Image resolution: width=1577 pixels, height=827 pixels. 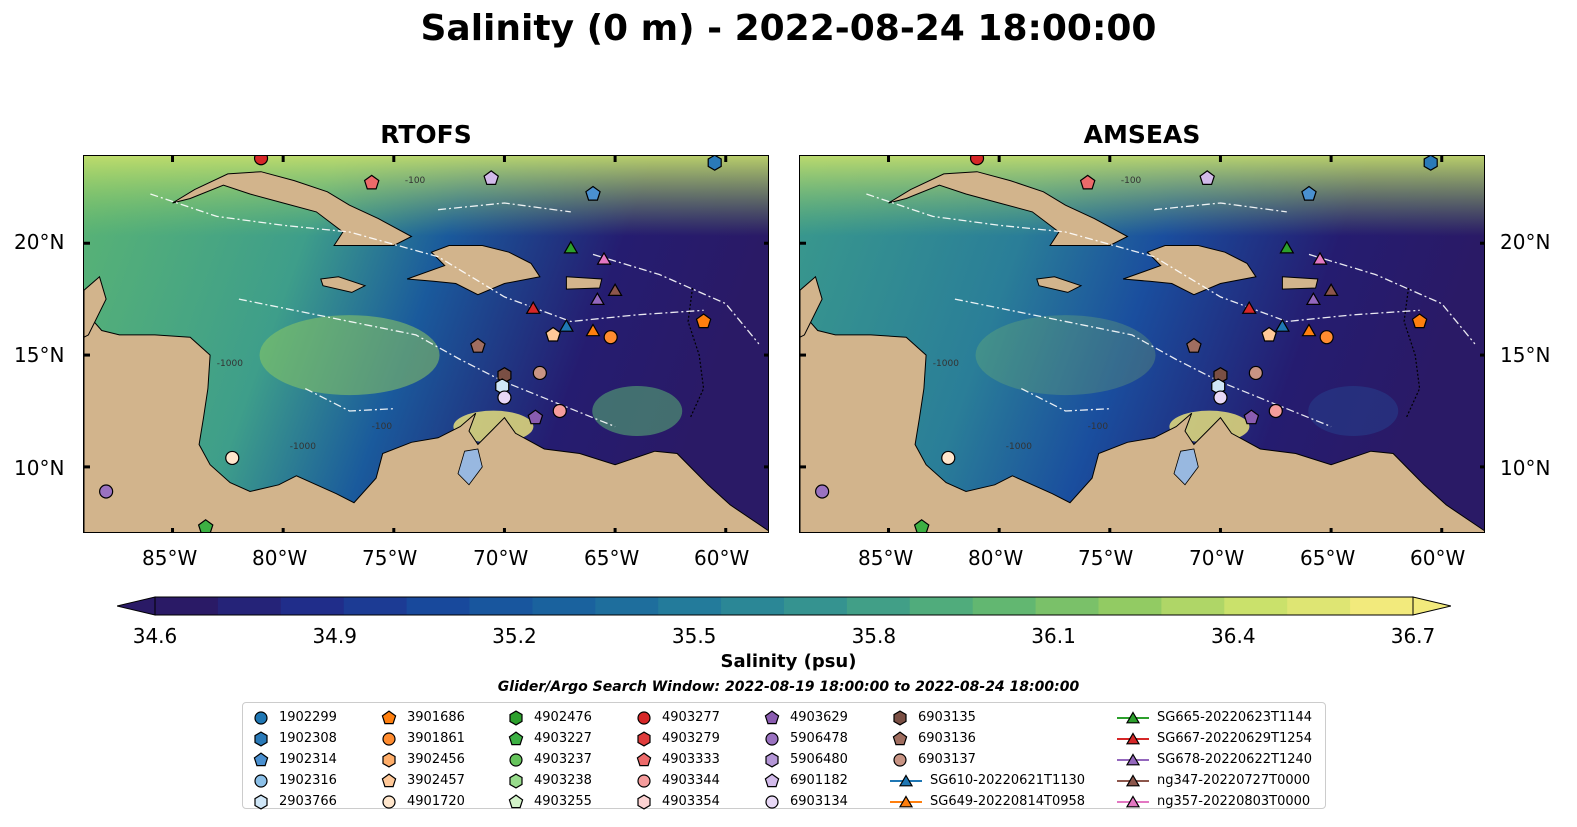 I want to click on legend-item: 4902476, so click(x=549, y=717).